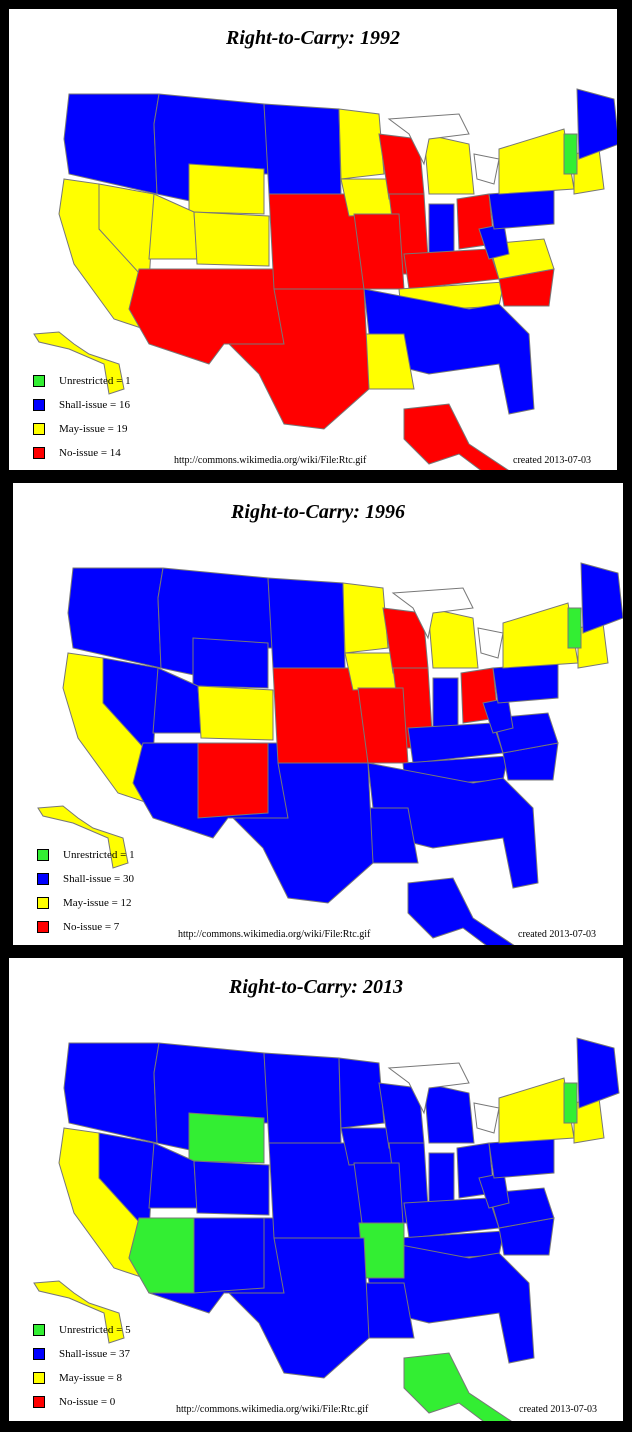  What do you see at coordinates (90, 453) in the screenshot?
I see `legend-label: No-issue = 14` at bounding box center [90, 453].